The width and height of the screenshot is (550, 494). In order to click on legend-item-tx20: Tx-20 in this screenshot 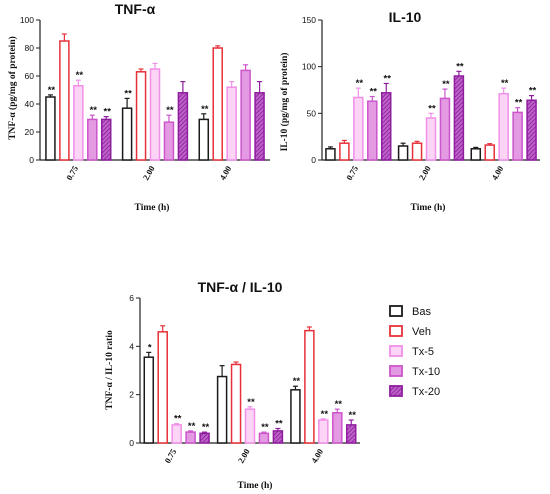, I will do `click(414, 391)`.